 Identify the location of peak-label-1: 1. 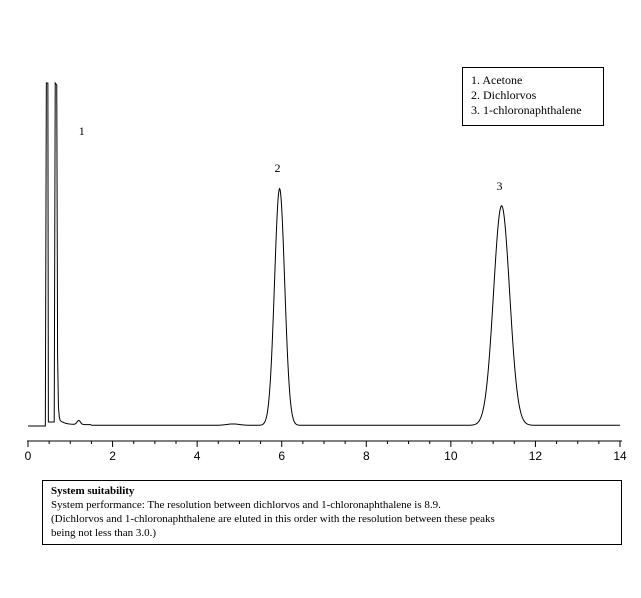
(82, 131).